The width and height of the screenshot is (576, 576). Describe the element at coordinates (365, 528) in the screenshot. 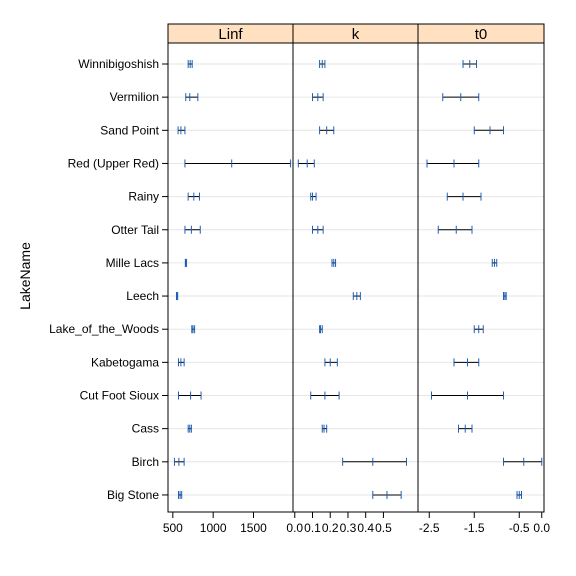

I see `x-tick-label: 0.4` at that location.